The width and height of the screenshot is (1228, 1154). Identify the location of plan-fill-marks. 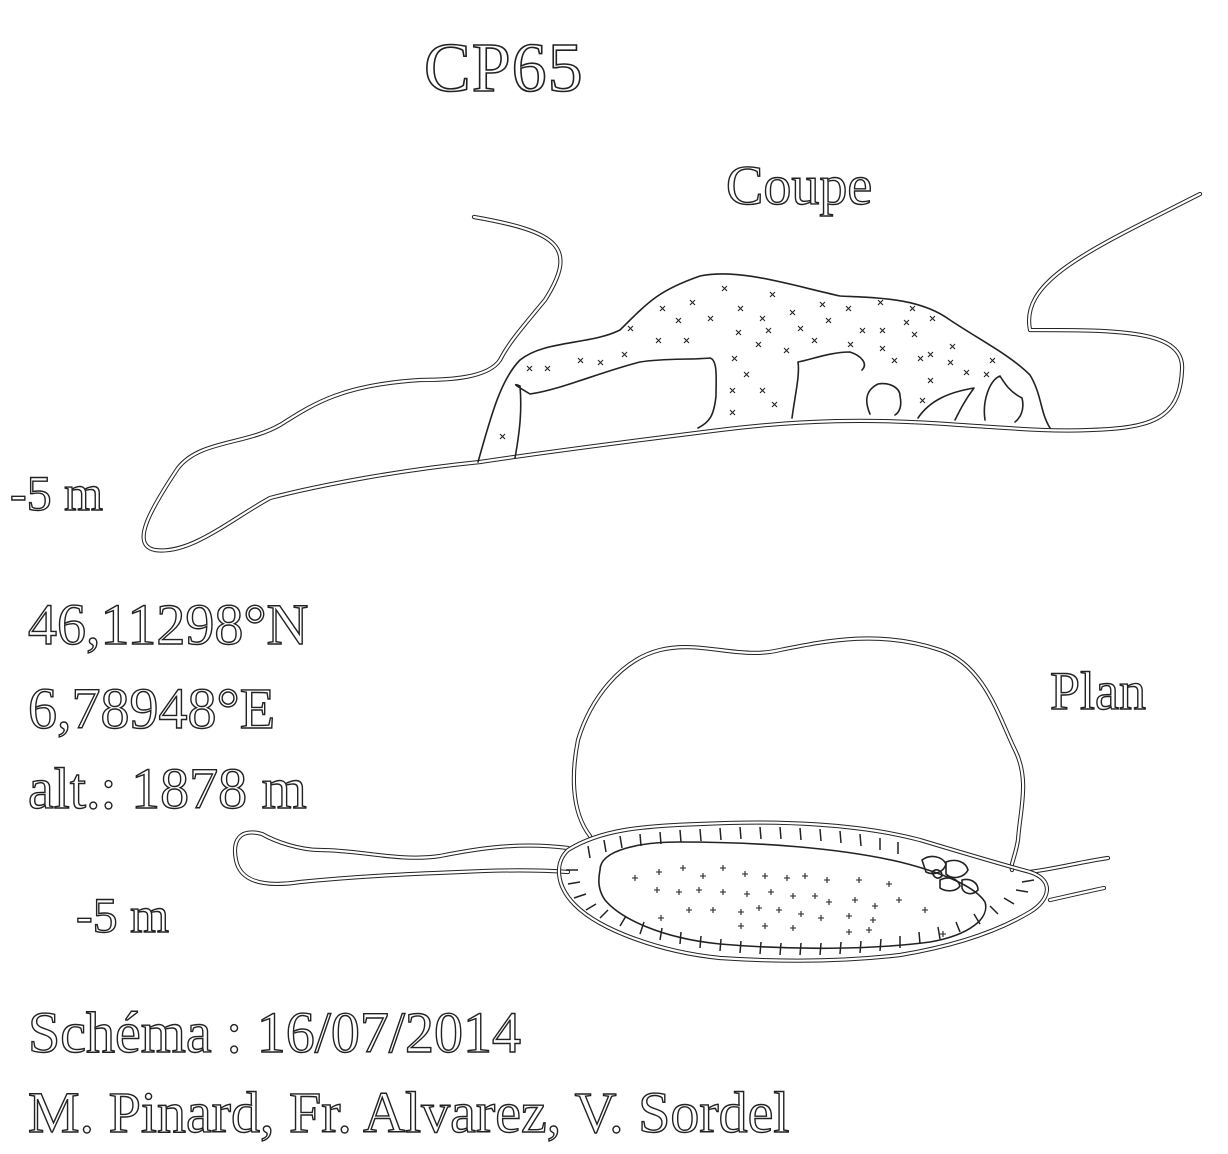
(789, 901).